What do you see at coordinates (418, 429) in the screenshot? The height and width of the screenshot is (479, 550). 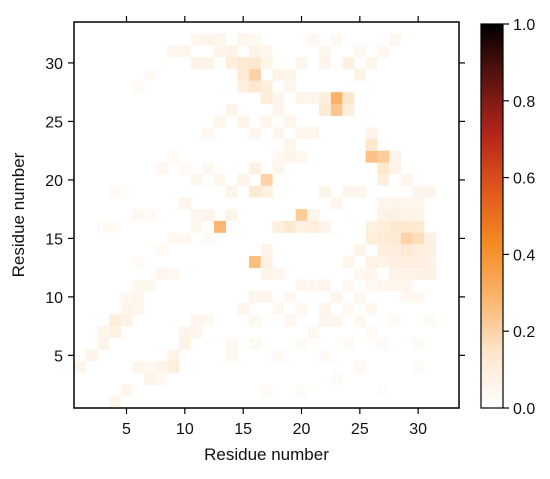 I see `x-tick-label: 30` at bounding box center [418, 429].